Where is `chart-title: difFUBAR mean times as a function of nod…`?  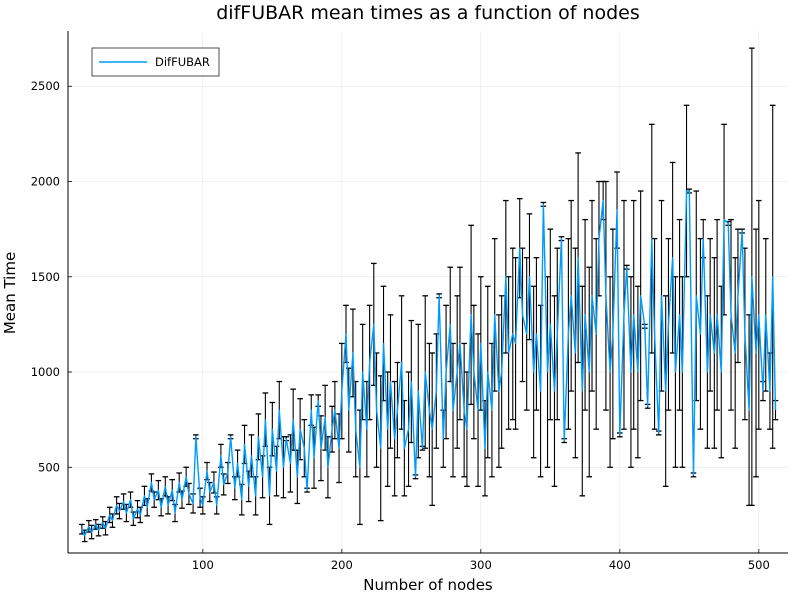
chart-title: difFUBAR mean times as a function of nod… is located at coordinates (428, 13).